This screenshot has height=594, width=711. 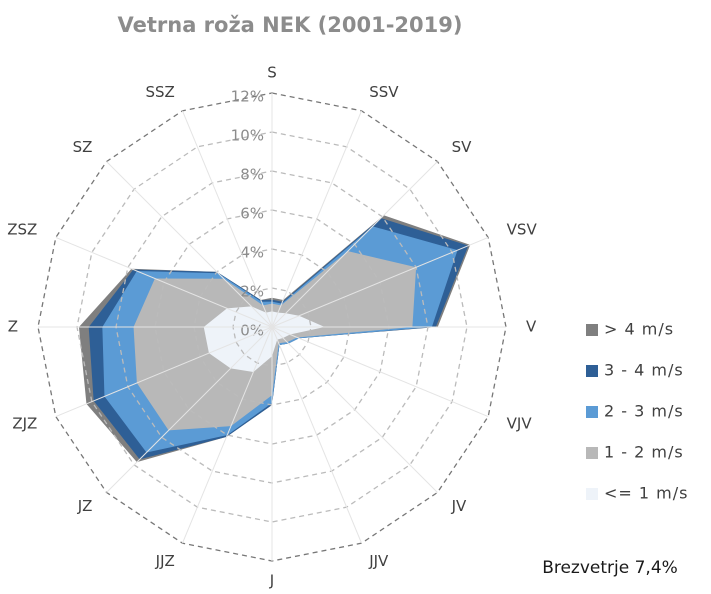 What do you see at coordinates (378, 561) in the screenshot?
I see `category-label: JJV` at bounding box center [378, 561].